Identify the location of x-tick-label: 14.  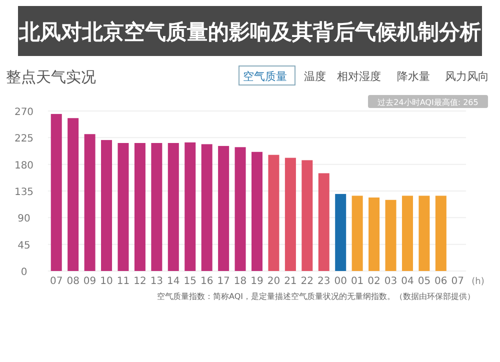
(173, 281).